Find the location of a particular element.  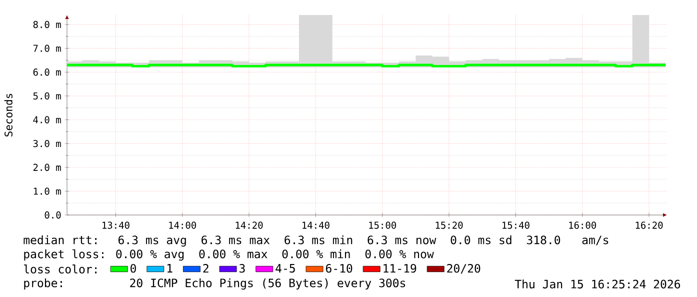

x-tick-label: 14:20 is located at coordinates (249, 225).